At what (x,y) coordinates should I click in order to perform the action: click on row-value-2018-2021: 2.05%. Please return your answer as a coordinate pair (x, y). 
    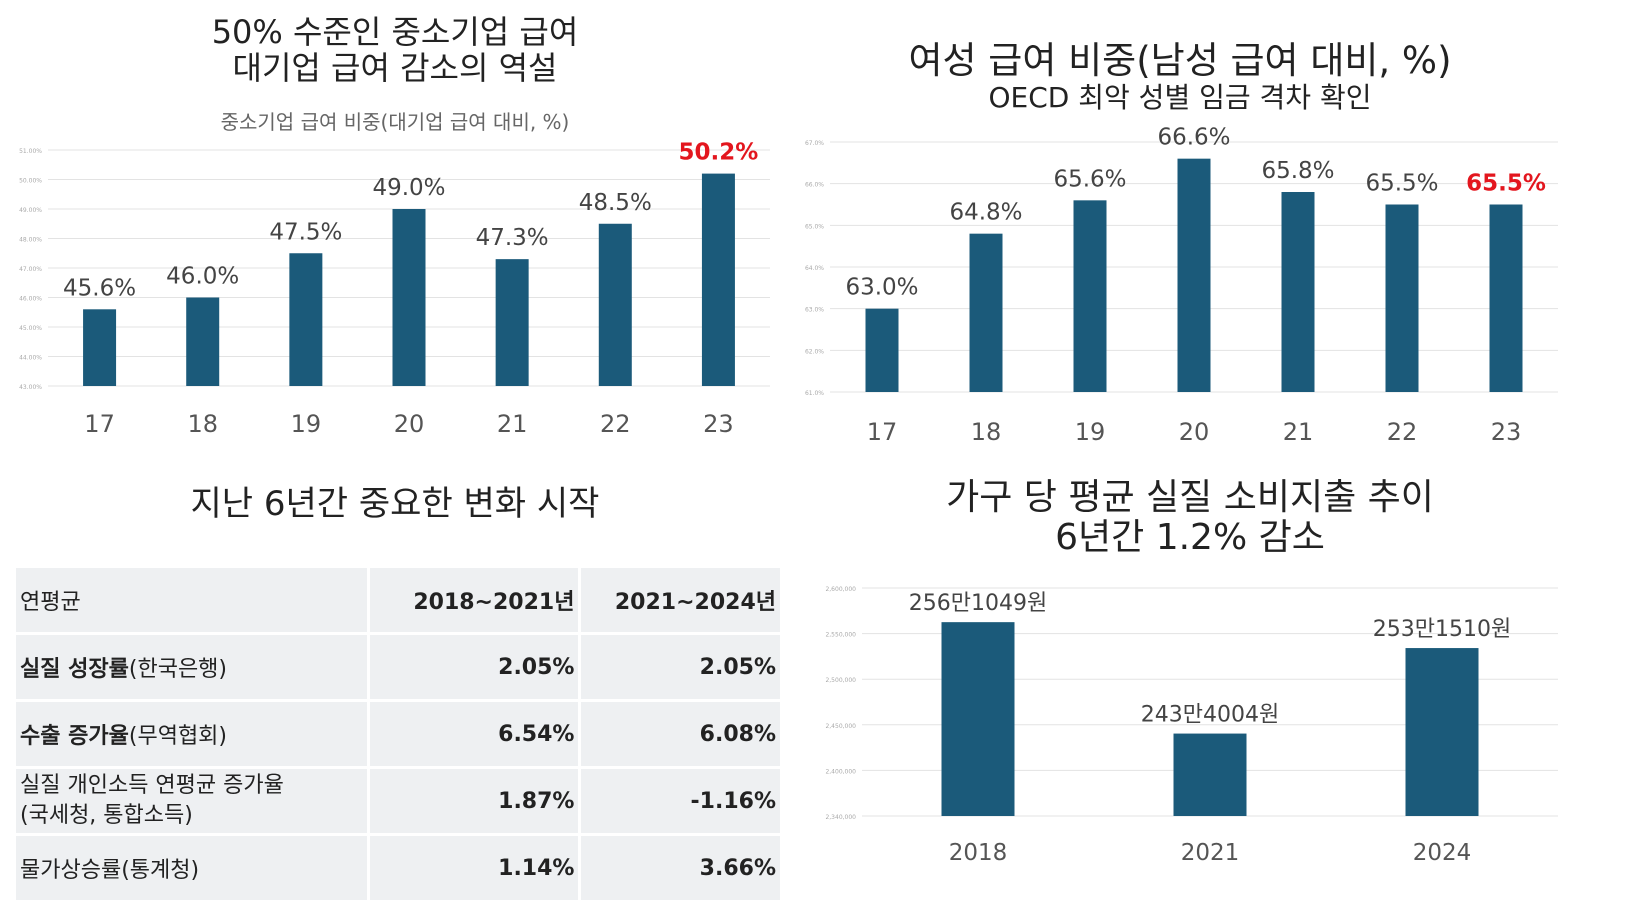
    Looking at the image, I should click on (475, 668).